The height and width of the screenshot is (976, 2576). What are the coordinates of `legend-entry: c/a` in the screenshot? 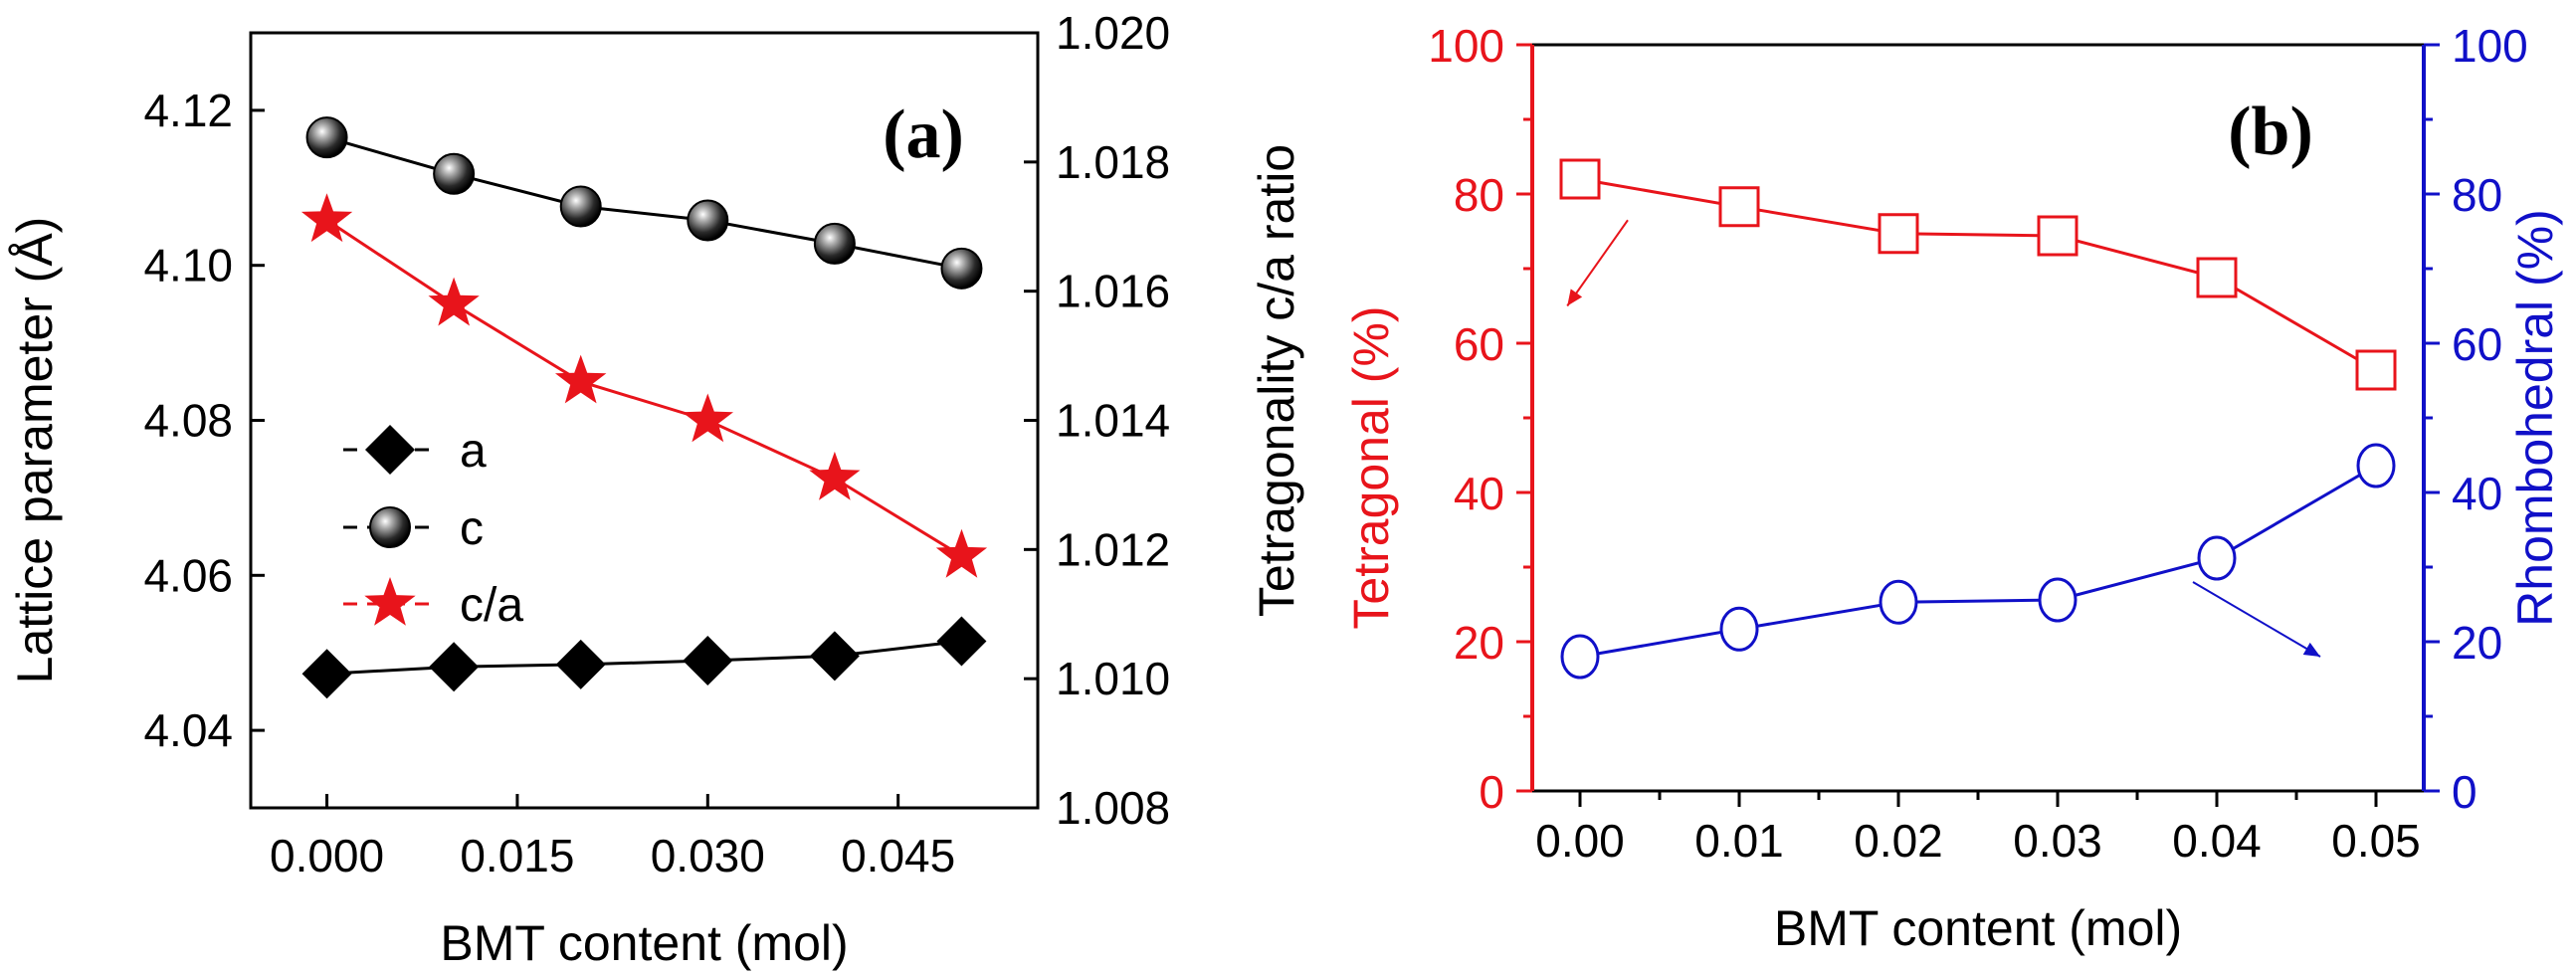 It's located at (433, 604).